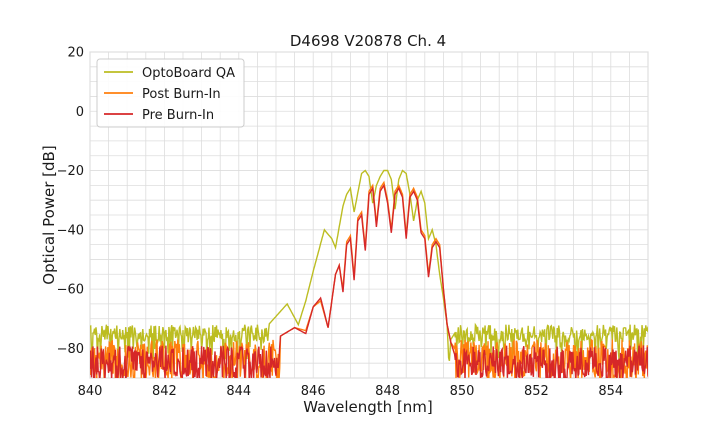 The width and height of the screenshot is (720, 436). I want to click on legend: OptoBoard QA Post Burn-In Pre Burn-In, so click(170, 93).